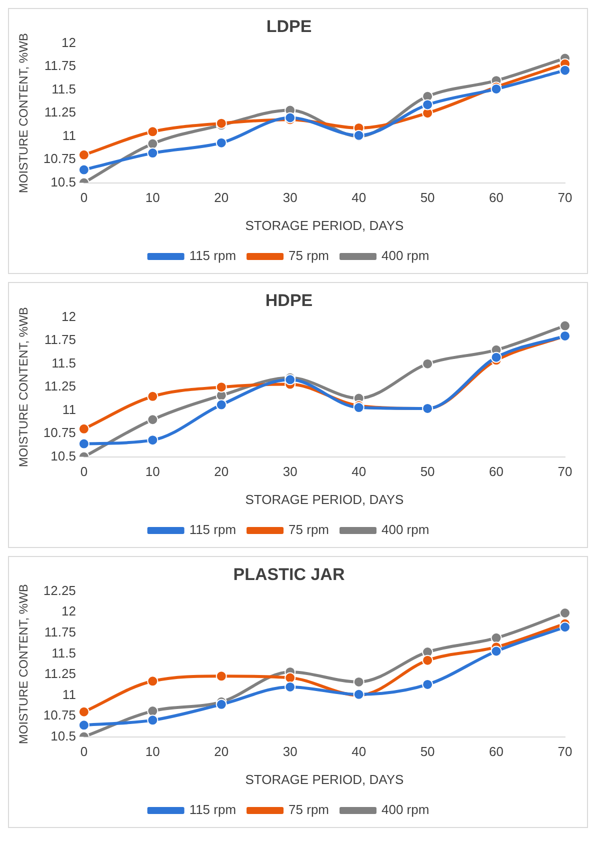  Describe the element at coordinates (289, 574) in the screenshot. I see `chart-title: PLASTIC JAR` at that location.